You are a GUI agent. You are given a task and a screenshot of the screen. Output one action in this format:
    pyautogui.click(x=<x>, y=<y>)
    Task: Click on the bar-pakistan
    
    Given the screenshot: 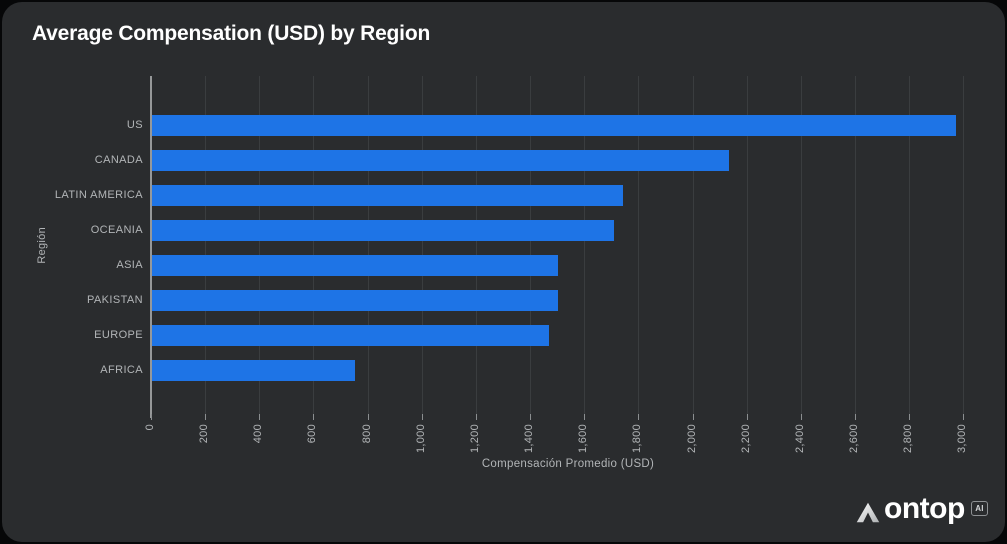 What is the action you would take?
    pyautogui.click(x=355, y=300)
    